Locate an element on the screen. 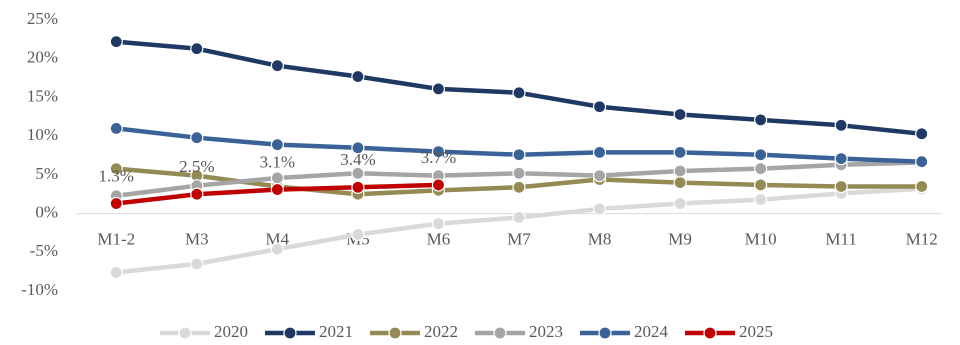 The image size is (960, 345). legend-label: 2021 is located at coordinates (336, 331).